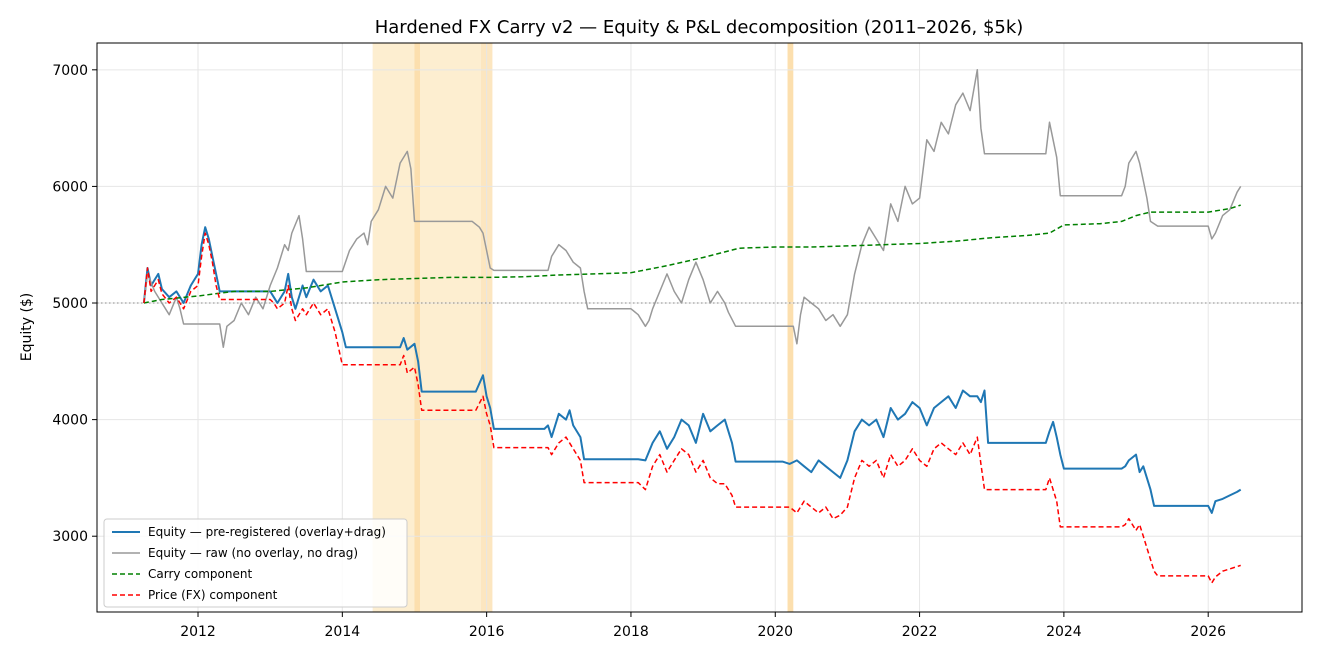  I want to click on x-tick-label: 2020, so click(775, 632).